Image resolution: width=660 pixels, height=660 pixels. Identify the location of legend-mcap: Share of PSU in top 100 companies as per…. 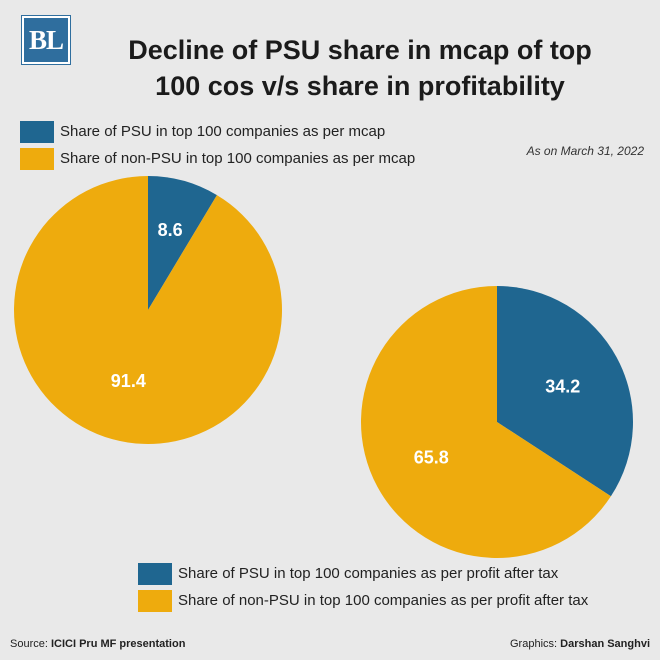
(217, 145).